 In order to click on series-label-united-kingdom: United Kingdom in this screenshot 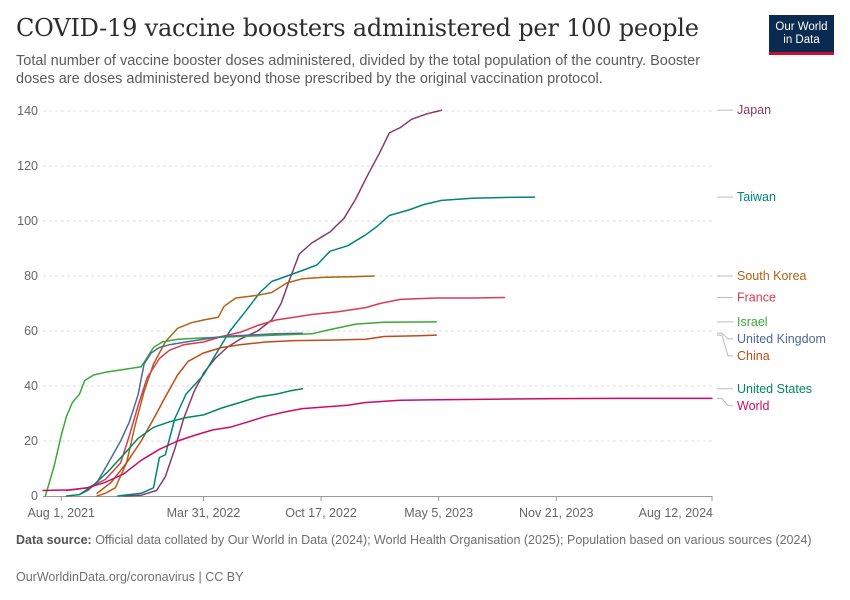, I will do `click(781, 339)`.